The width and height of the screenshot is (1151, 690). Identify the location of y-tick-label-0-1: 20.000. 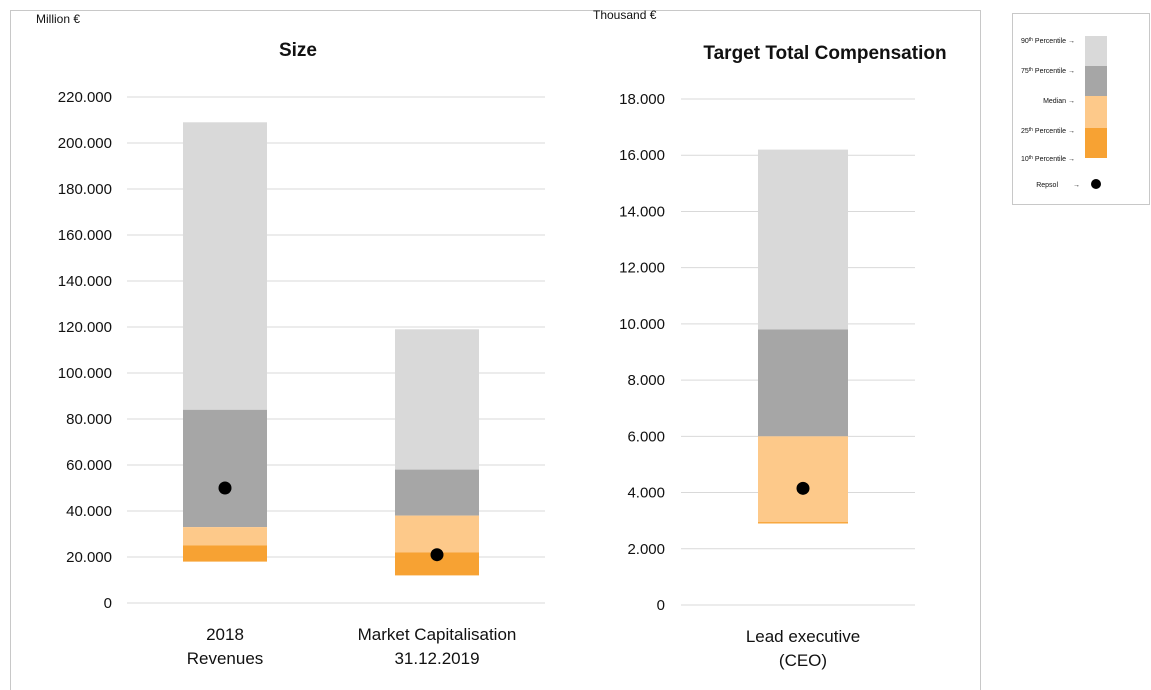
(89, 557).